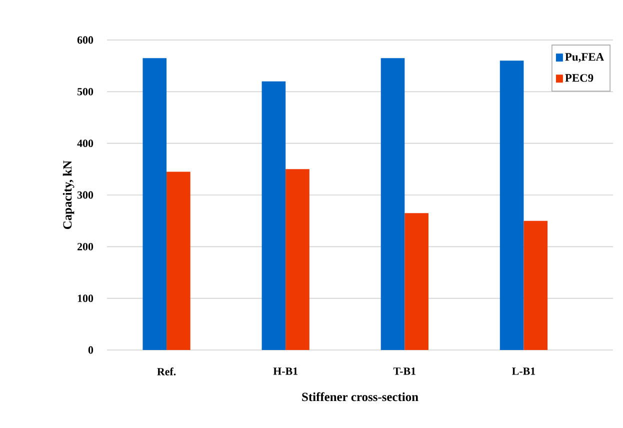  I want to click on x-tick-label: Ref., so click(166, 372).